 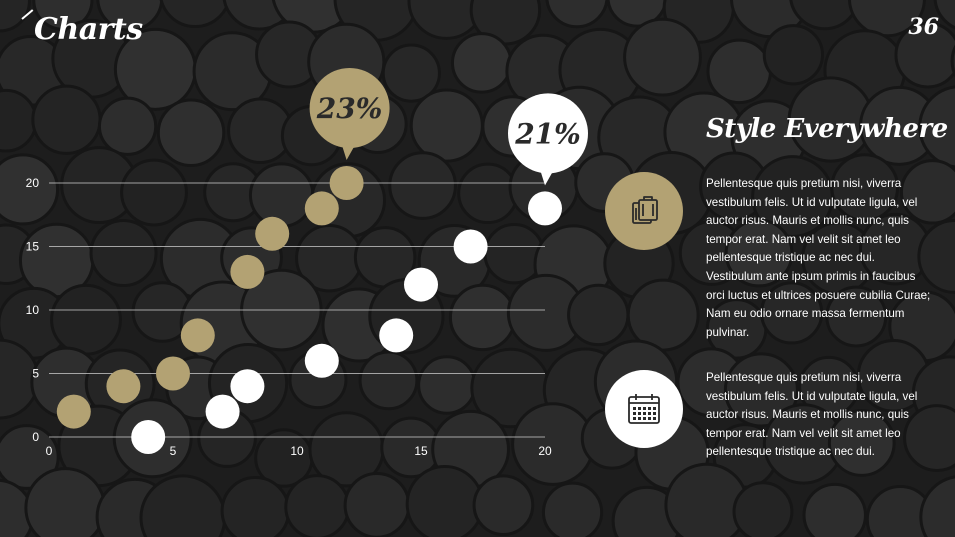 What do you see at coordinates (297, 451) in the screenshot?
I see `x-tick-label: 10` at bounding box center [297, 451].